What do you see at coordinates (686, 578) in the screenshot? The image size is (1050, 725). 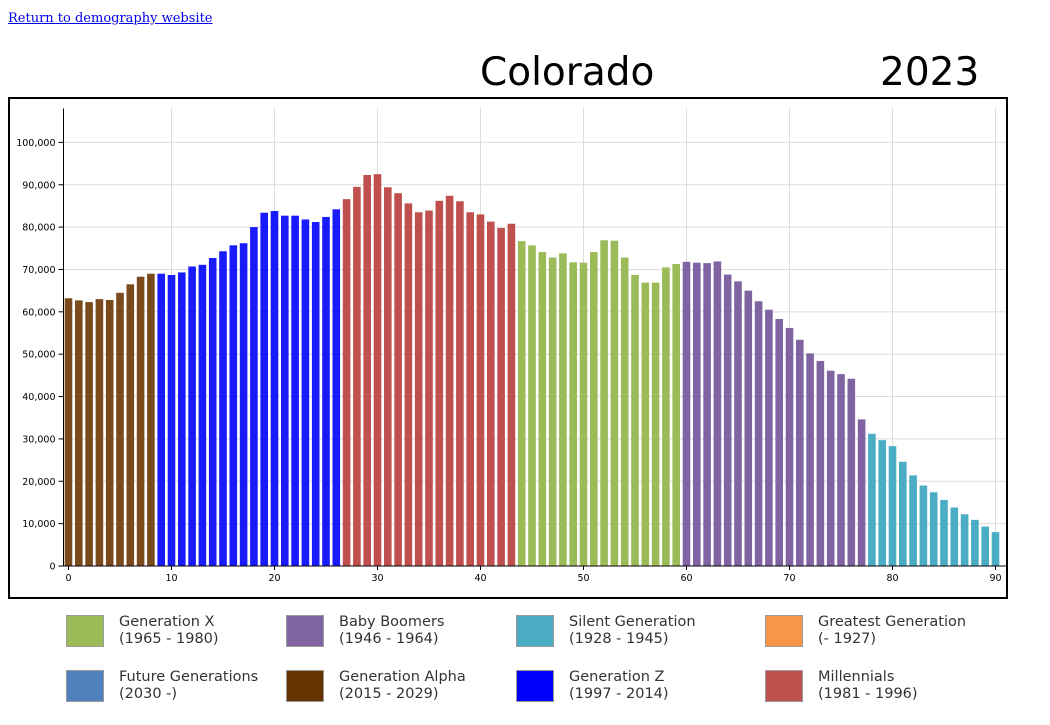 I see `x-tick-label: 60` at bounding box center [686, 578].